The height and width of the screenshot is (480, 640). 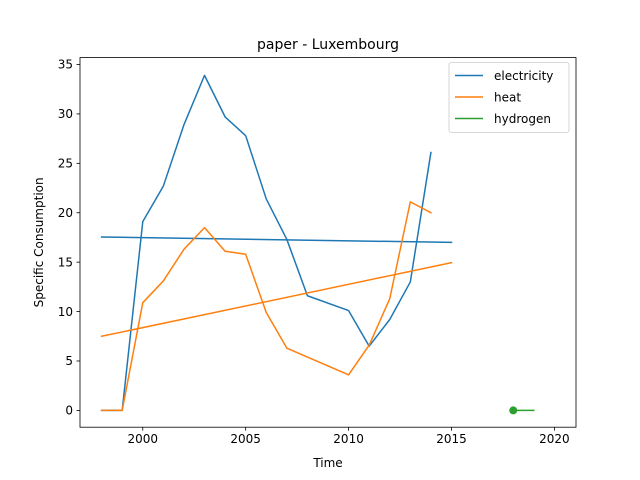 What do you see at coordinates (327, 463) in the screenshot?
I see `x-axis-title: Time` at bounding box center [327, 463].